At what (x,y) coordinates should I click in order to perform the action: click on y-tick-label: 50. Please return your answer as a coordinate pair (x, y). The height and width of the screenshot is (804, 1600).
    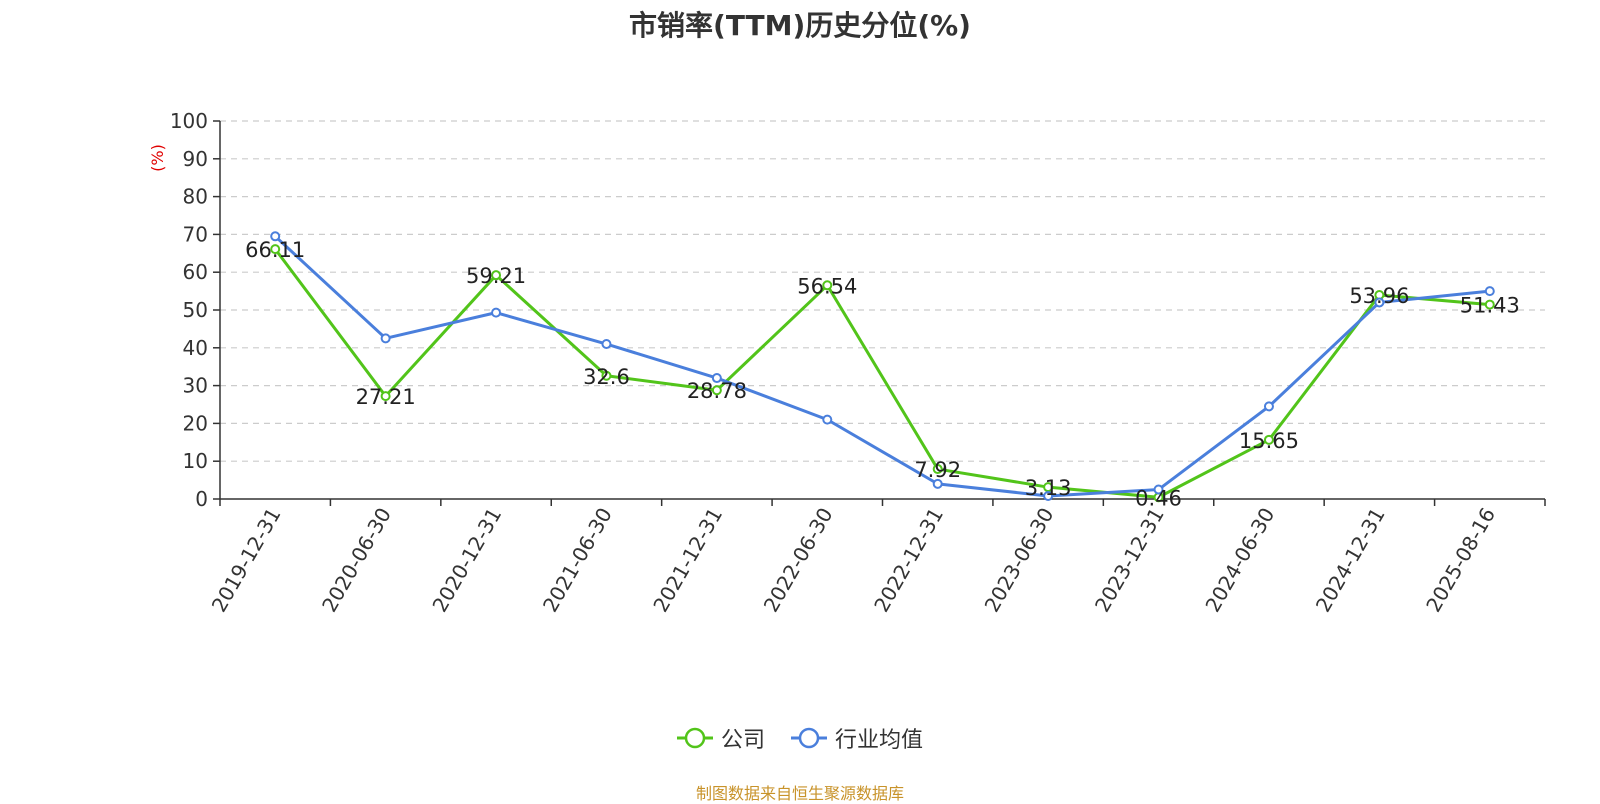
    Looking at the image, I should click on (195, 310).